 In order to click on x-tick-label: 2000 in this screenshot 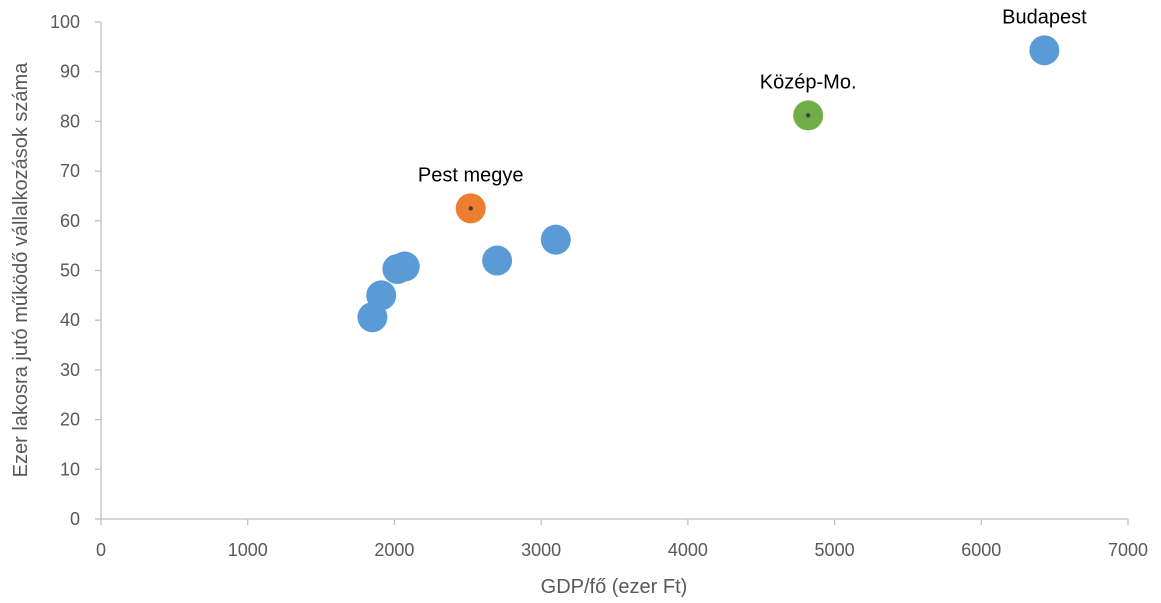, I will do `click(394, 550)`.